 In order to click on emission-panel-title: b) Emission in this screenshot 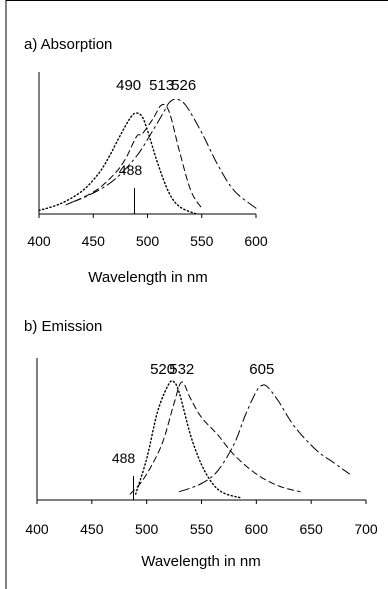, I will do `click(63, 326)`.